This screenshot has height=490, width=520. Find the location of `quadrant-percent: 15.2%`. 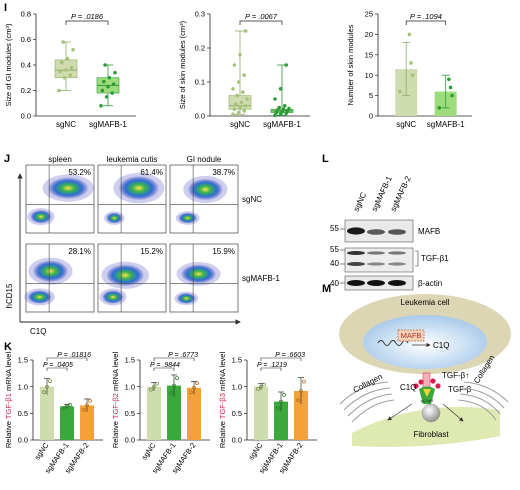

quadrant-percent: 15.2% is located at coordinates (151, 251).